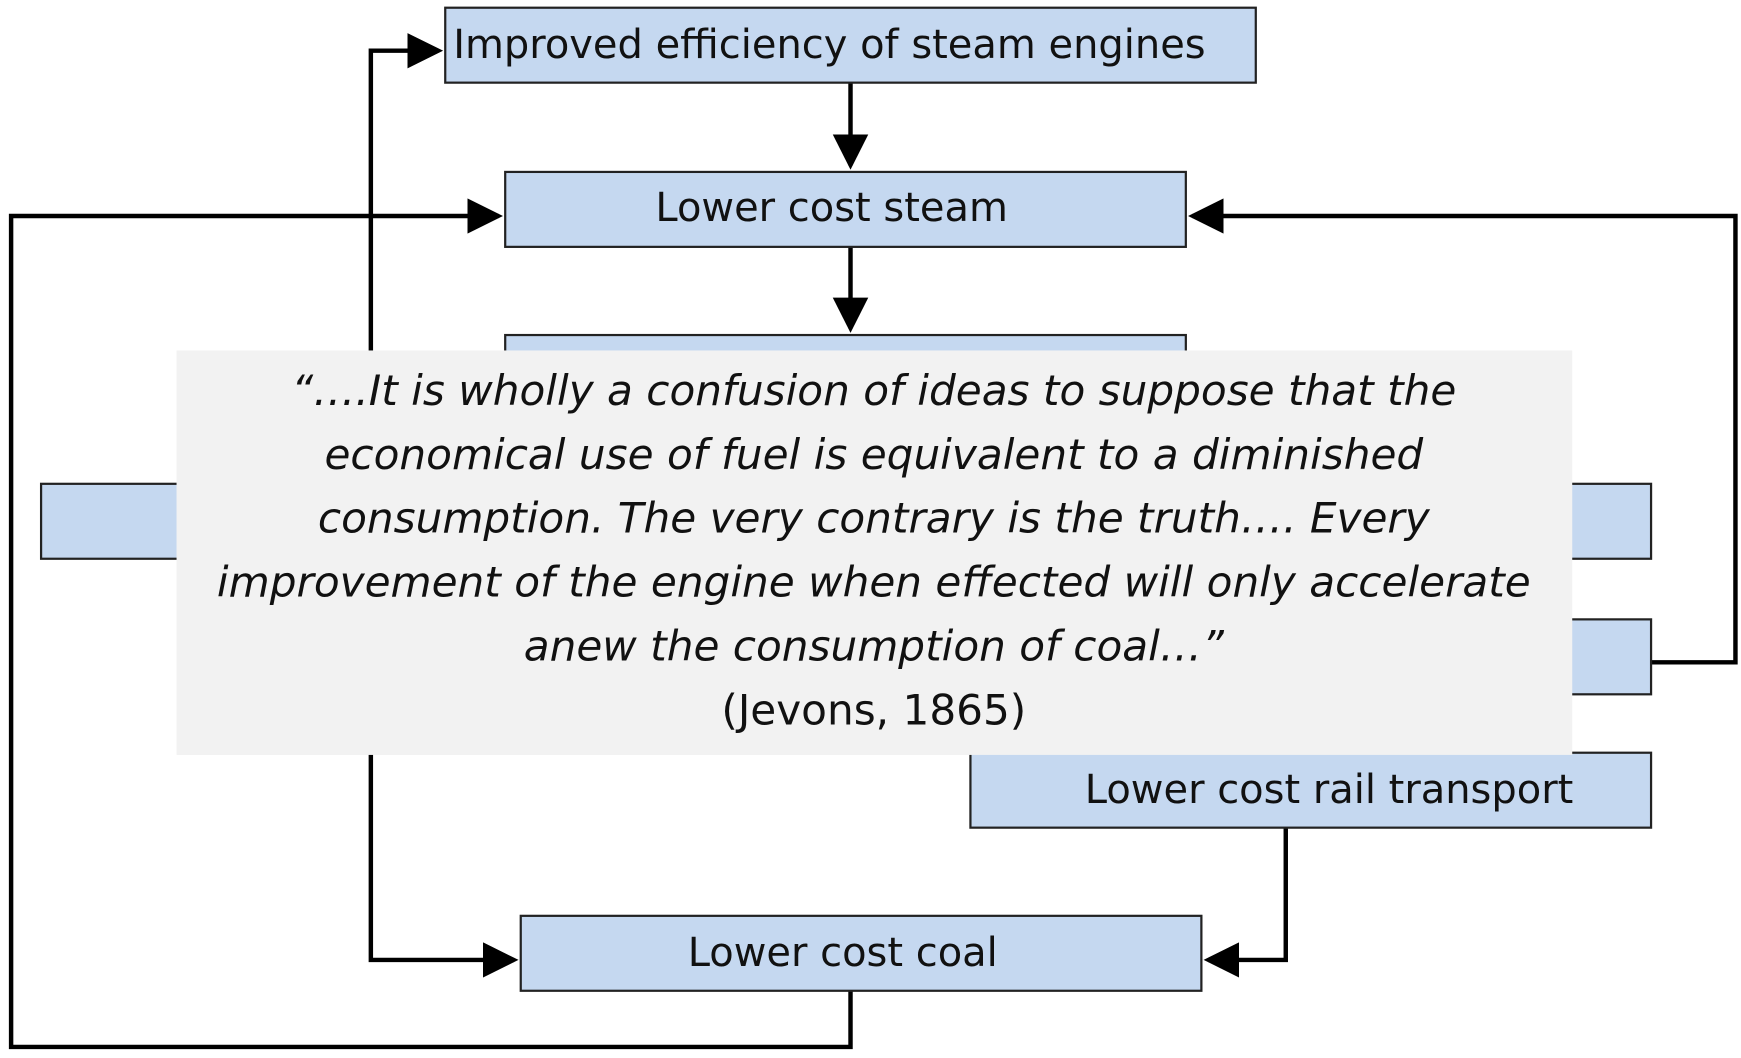 This screenshot has width=1741, height=1058. Describe the element at coordinates (843, 953) in the screenshot. I see `node-label: Lower cost coal` at that location.